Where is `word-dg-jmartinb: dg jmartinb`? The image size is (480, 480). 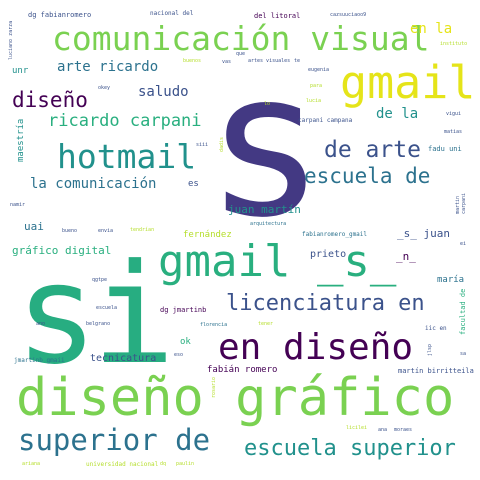
word-dg-jmartinb: dg jmartinb is located at coordinates (183, 310).